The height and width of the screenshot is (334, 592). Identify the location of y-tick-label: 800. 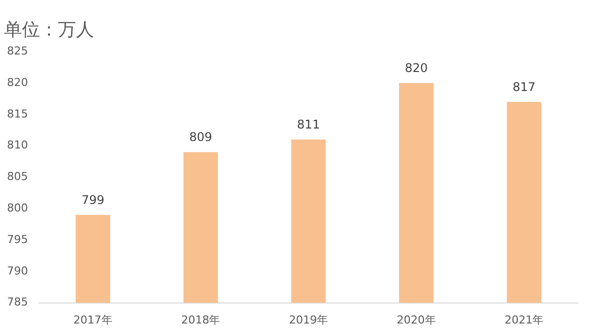
(17, 207).